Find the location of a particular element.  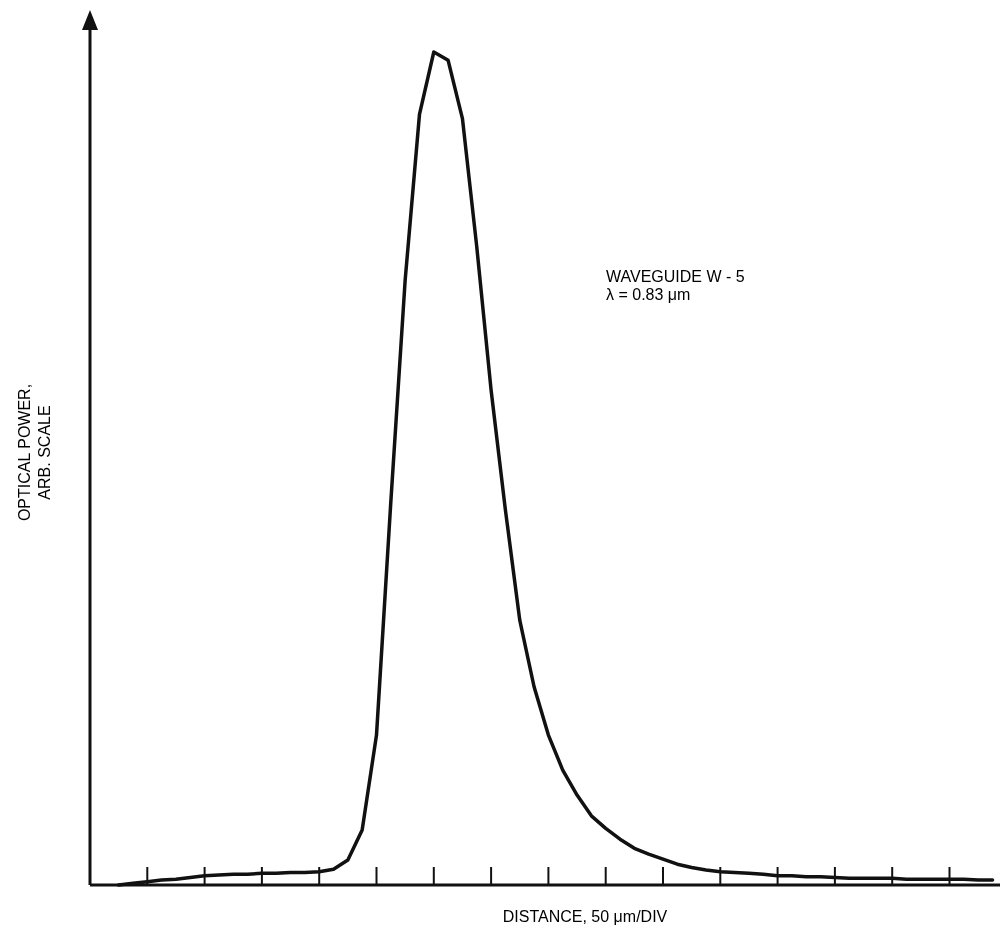

annotation: λ = 0.83 μm is located at coordinates (648, 294).